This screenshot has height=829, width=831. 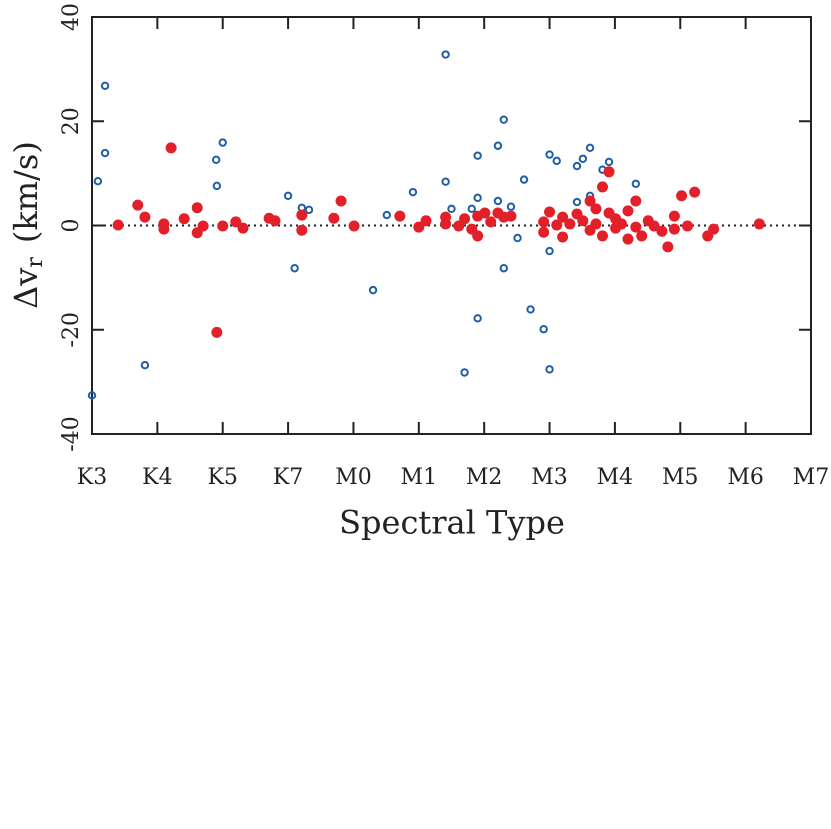 I want to click on x-tick-label: M0, so click(x=353, y=477).